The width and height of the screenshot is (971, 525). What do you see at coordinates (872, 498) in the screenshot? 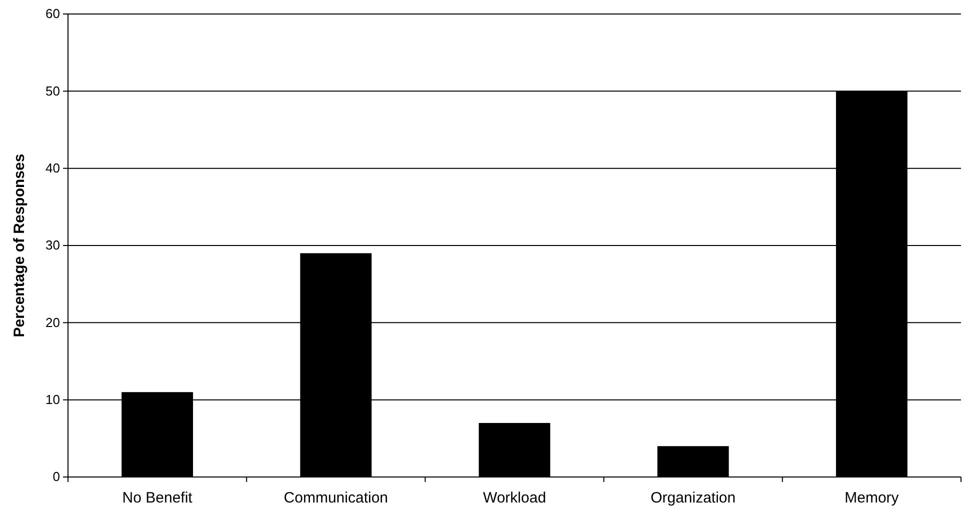
I see `x-tick-label: Memory` at bounding box center [872, 498].